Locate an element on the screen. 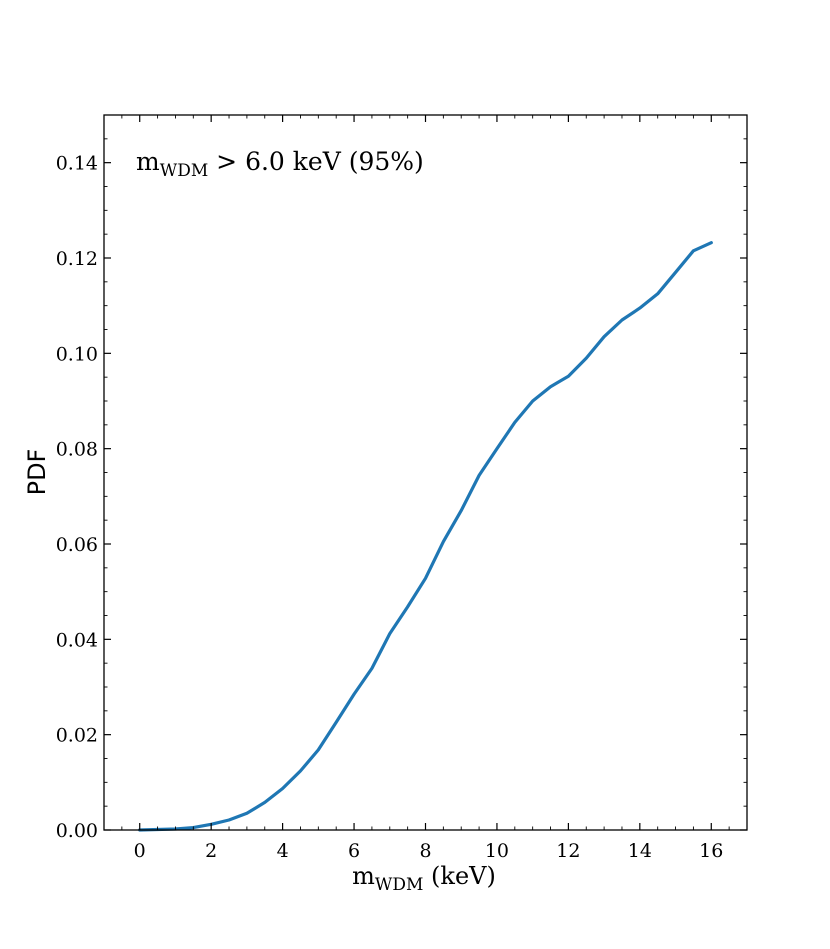 The width and height of the screenshot is (830, 949). y-tick-label: 0.14 is located at coordinates (77, 164).